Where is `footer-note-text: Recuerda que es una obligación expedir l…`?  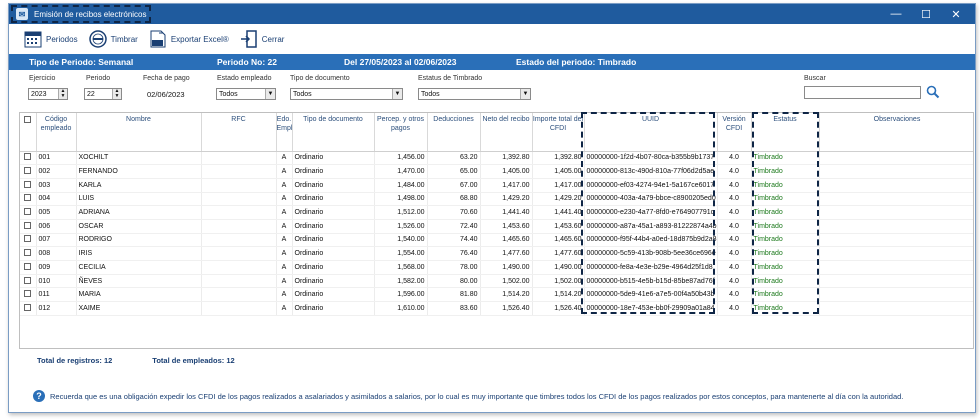 footer-note-text: Recuerda que es una obligación expedir l… is located at coordinates (477, 396).